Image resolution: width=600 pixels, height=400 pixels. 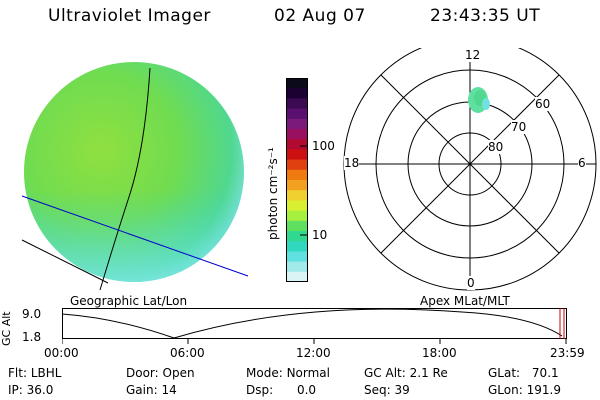 What do you see at coordinates (465, 301) in the screenshot?
I see `apex-label: Apex MLat/MLT` at bounding box center [465, 301].